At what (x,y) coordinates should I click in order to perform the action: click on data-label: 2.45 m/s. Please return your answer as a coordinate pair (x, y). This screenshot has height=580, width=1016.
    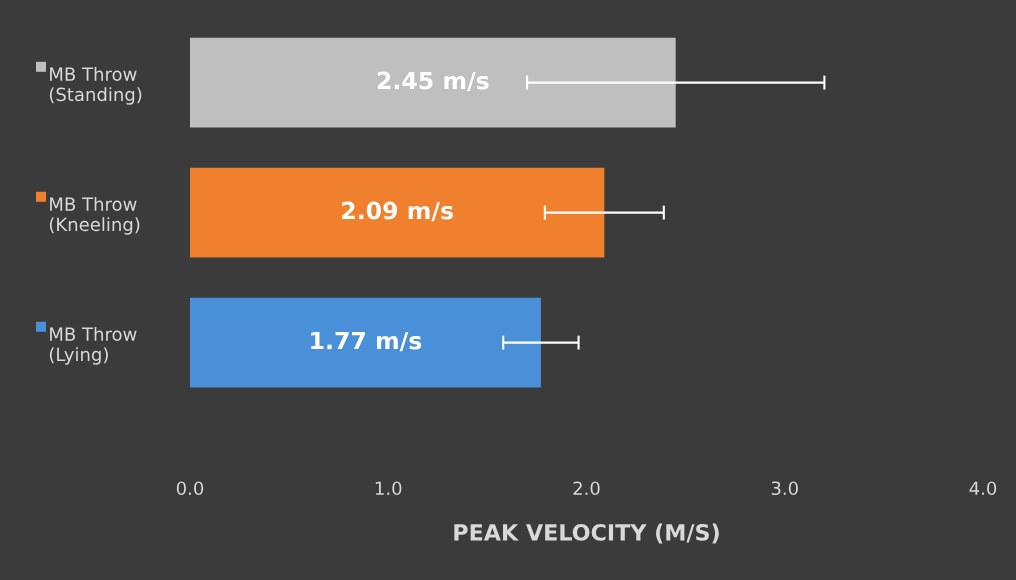
    Looking at the image, I should click on (433, 81).